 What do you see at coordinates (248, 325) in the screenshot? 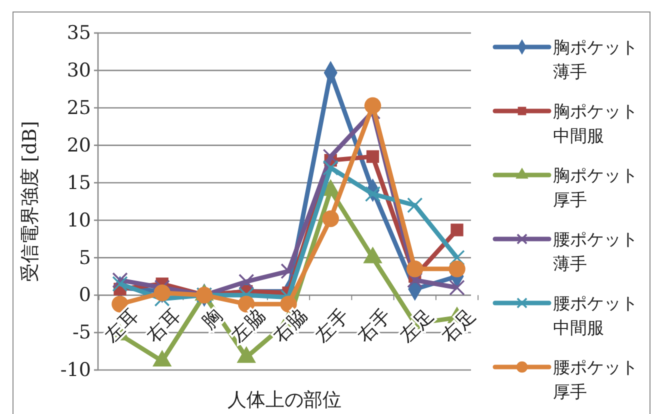
I see `x-tick-label: 左脇` at bounding box center [248, 325].